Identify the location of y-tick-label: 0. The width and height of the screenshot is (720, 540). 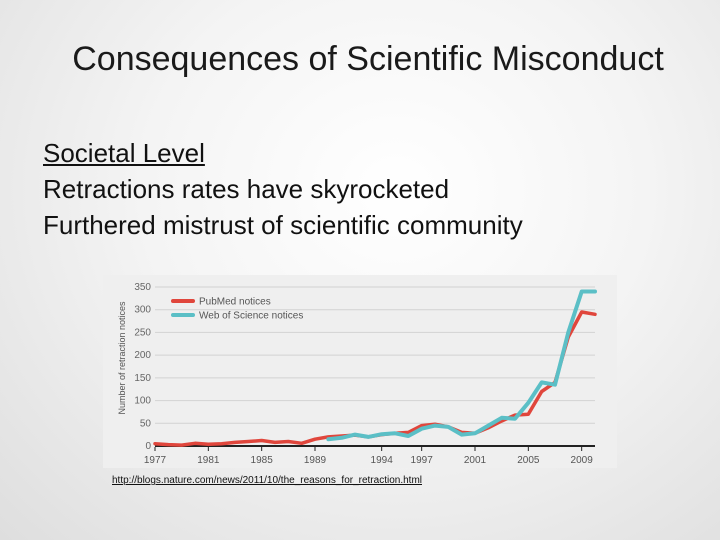
(148, 446).